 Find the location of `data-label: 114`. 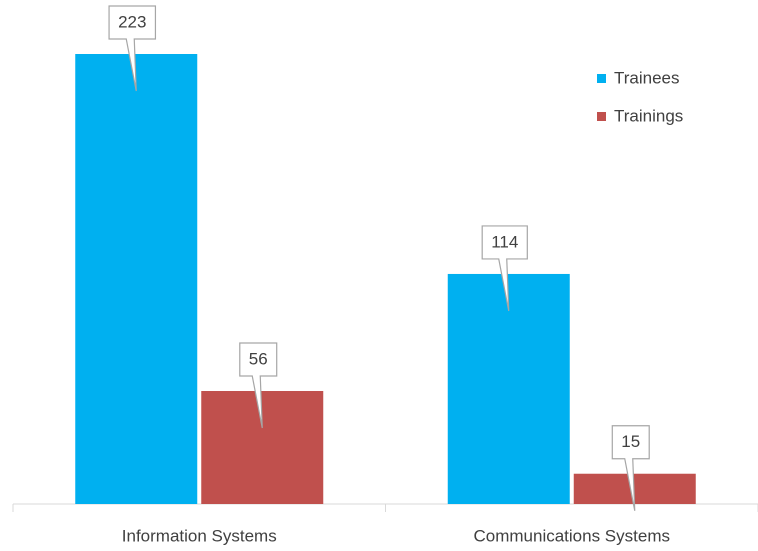

data-label: 114 is located at coordinates (504, 268).